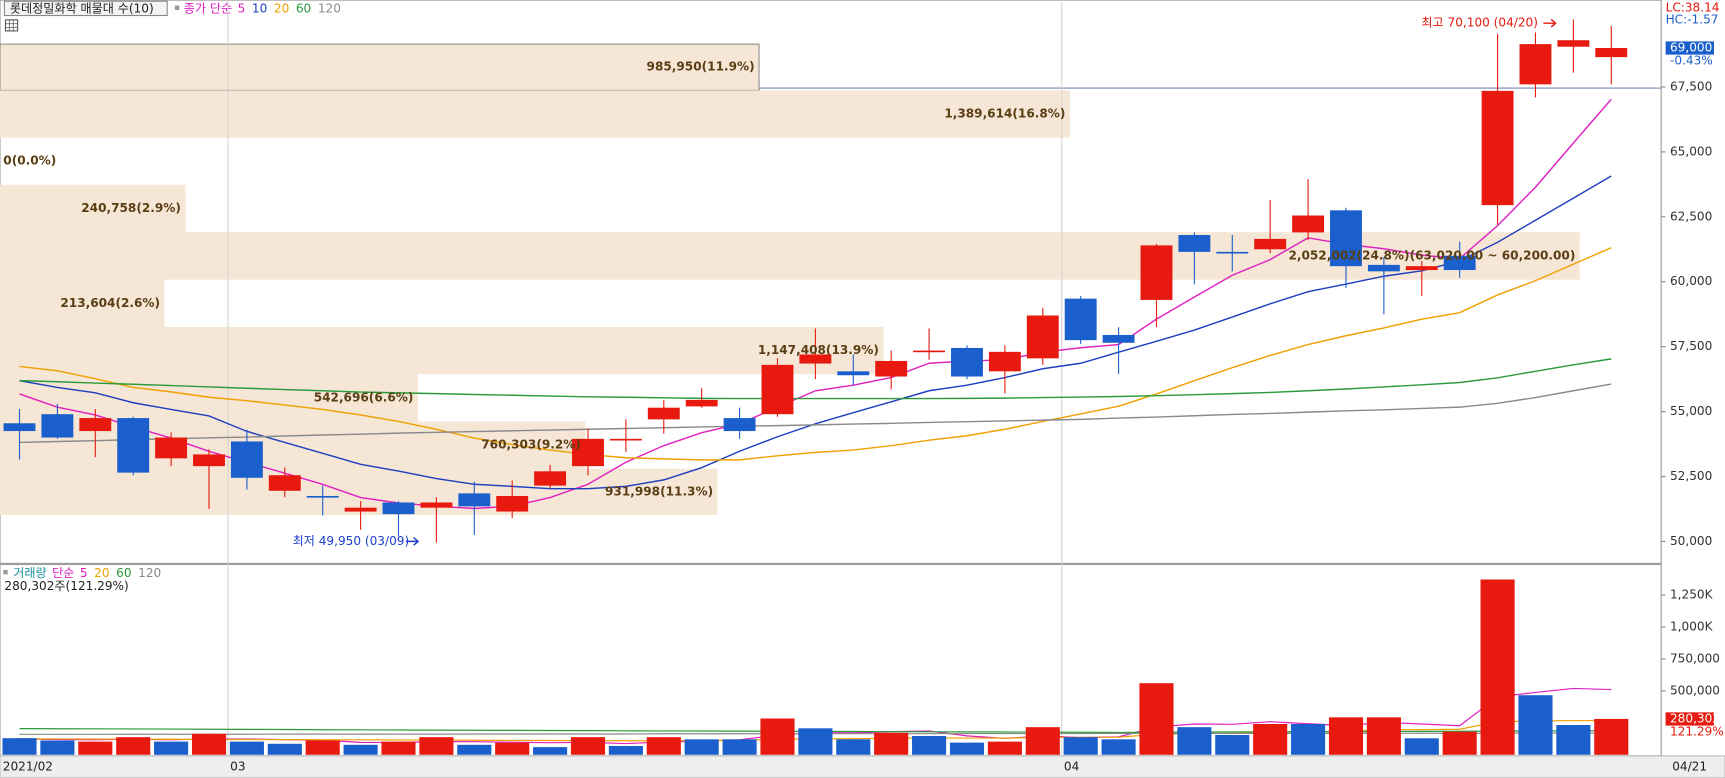  What do you see at coordinates (177, 8) in the screenshot?
I see `legend-bullet` at bounding box center [177, 8].